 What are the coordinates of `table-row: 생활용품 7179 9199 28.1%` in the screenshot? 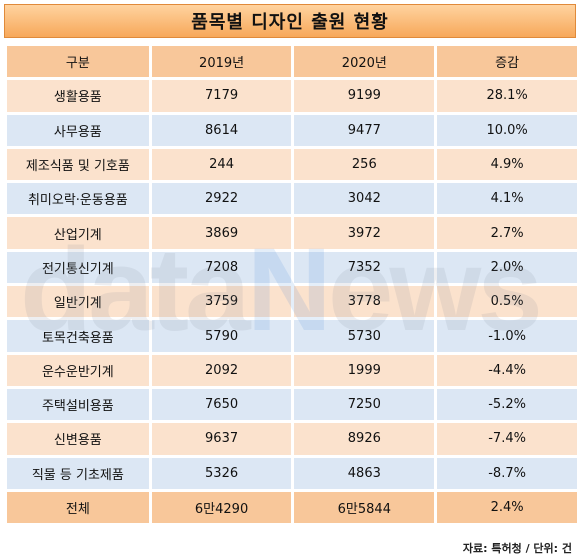 It's located at (292, 96).